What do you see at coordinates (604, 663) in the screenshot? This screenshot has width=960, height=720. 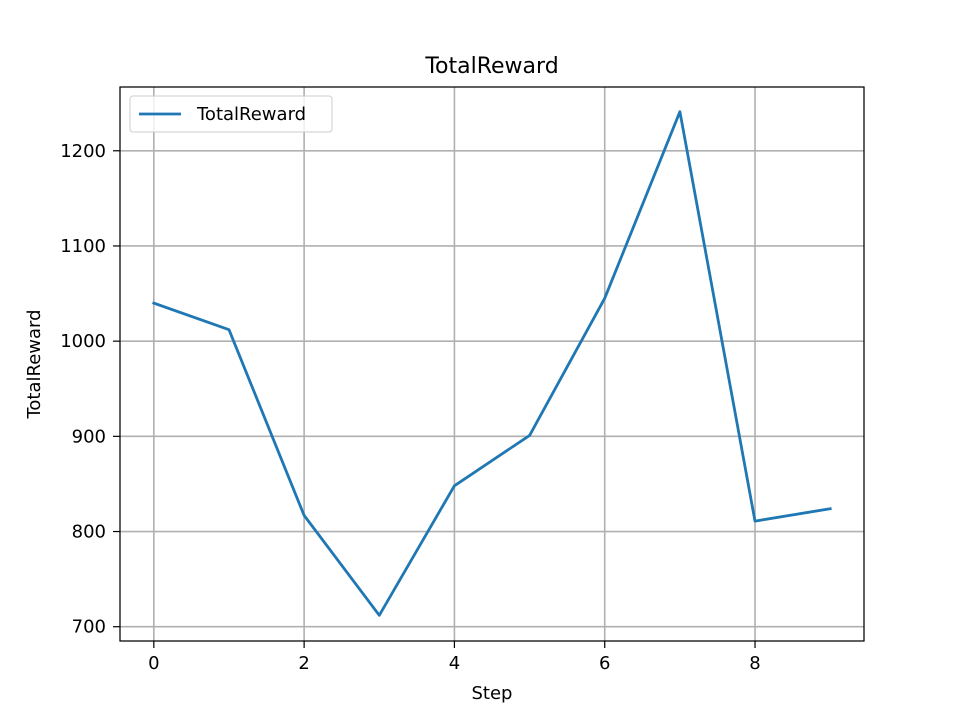 I see `x-tick-label: 6` at bounding box center [604, 663].